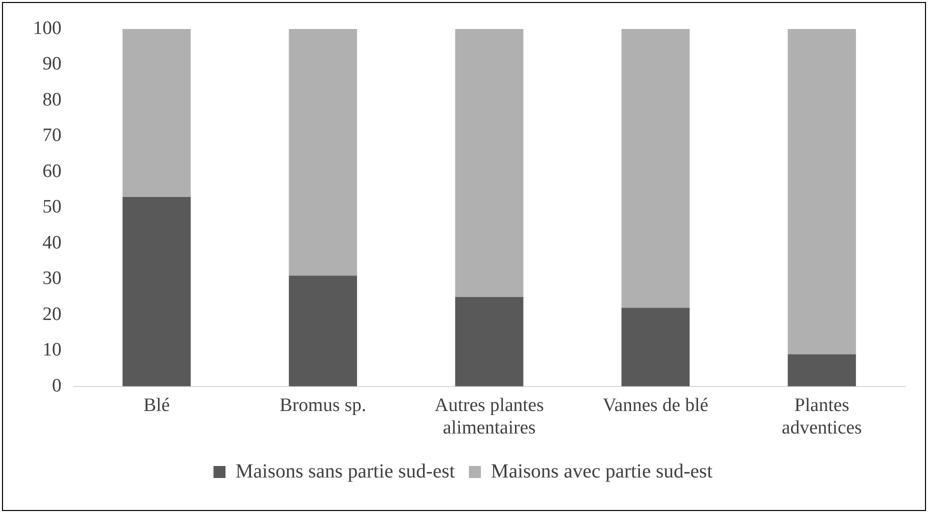 The height and width of the screenshot is (515, 930). Describe the element at coordinates (655, 405) in the screenshot. I see `x-tick-label: Vannes de blé` at that location.